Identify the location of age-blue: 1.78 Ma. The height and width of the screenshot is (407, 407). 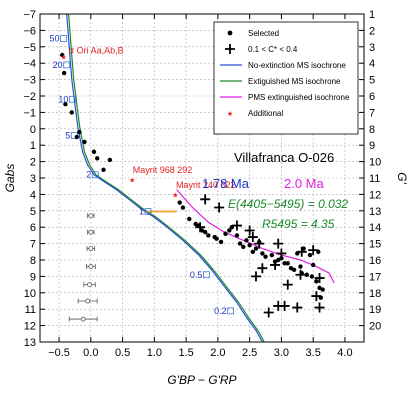
(226, 183).